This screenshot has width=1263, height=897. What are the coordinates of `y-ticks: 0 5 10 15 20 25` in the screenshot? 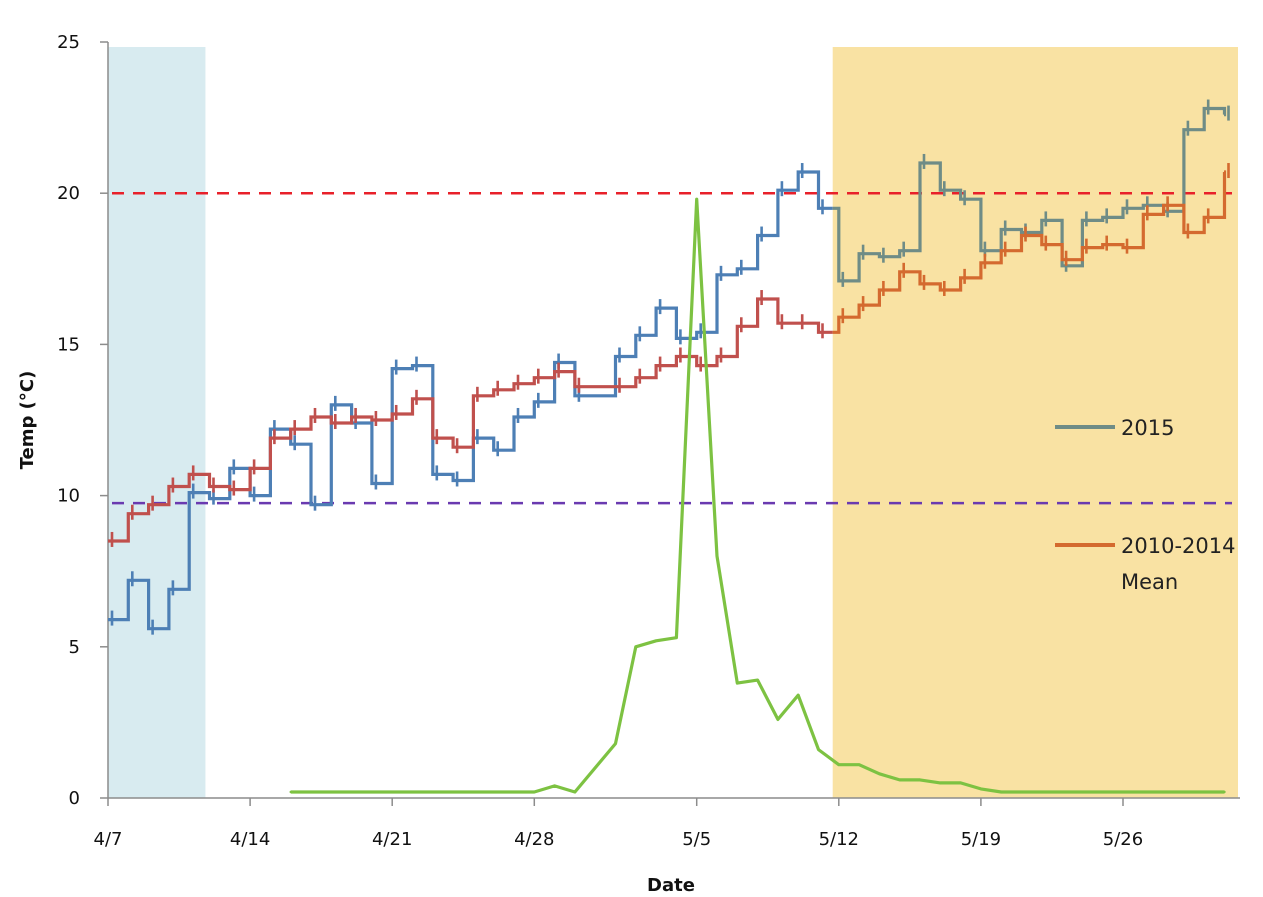 It's located at (82, 420).